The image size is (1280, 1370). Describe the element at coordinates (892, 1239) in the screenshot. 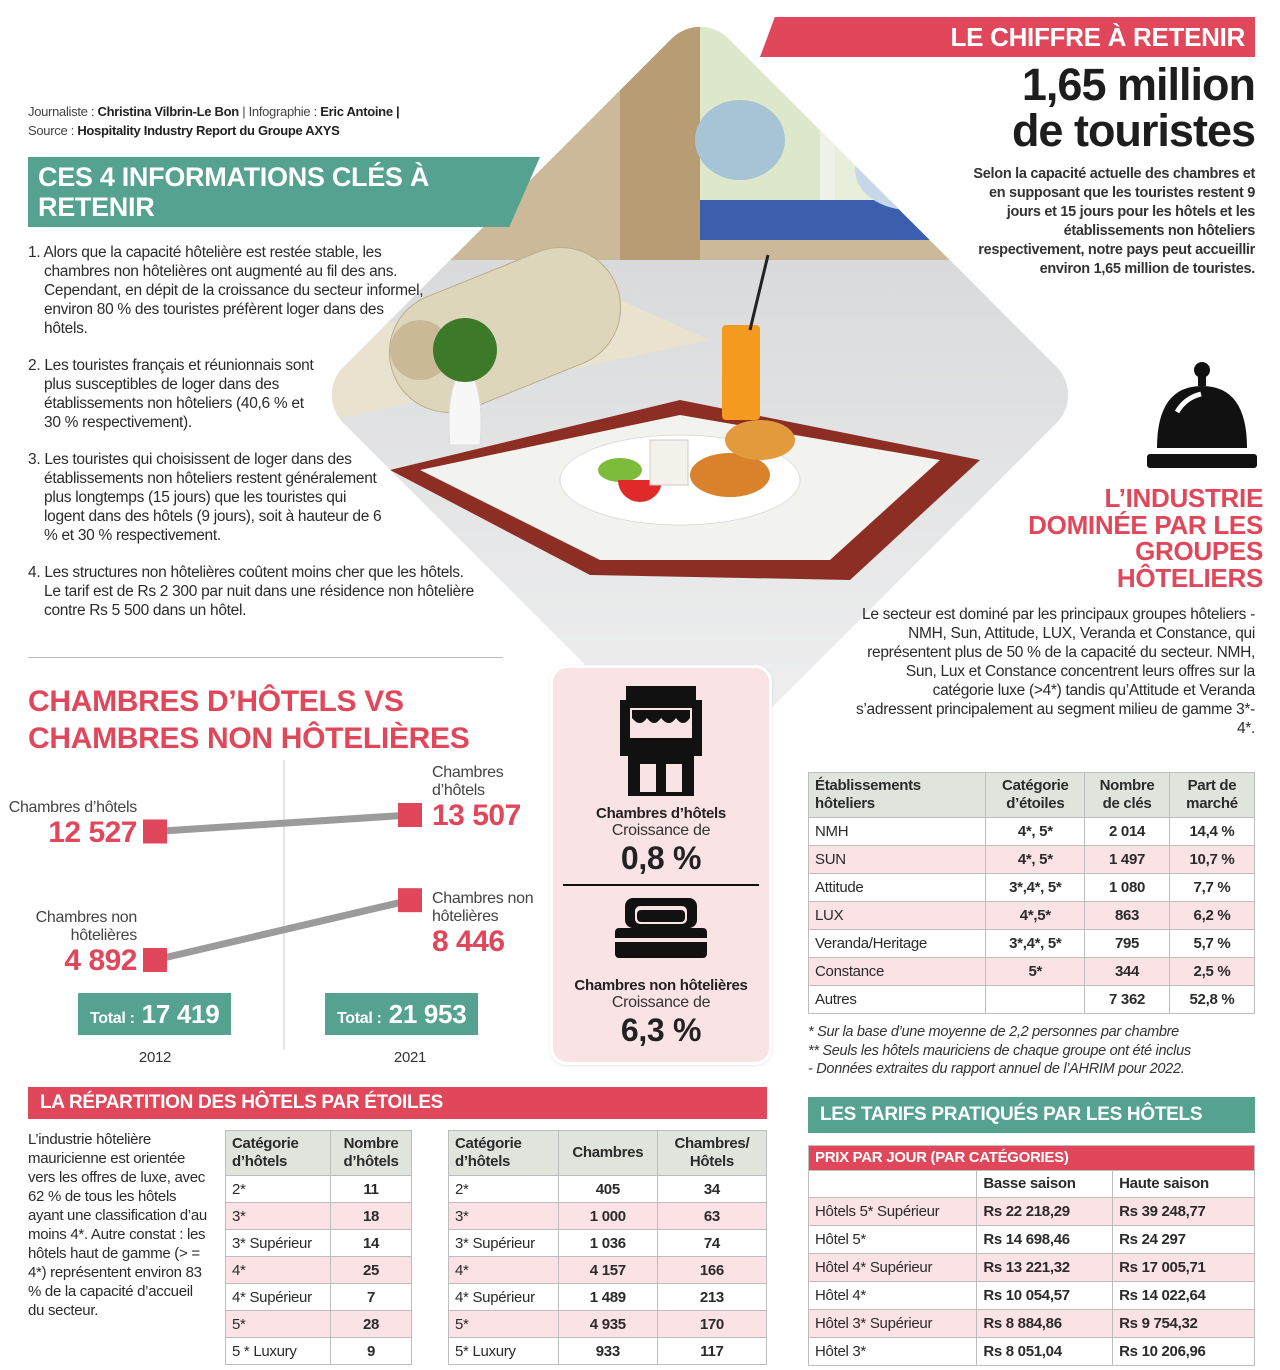

I see `table-cell: Hôtel 5*` at that location.